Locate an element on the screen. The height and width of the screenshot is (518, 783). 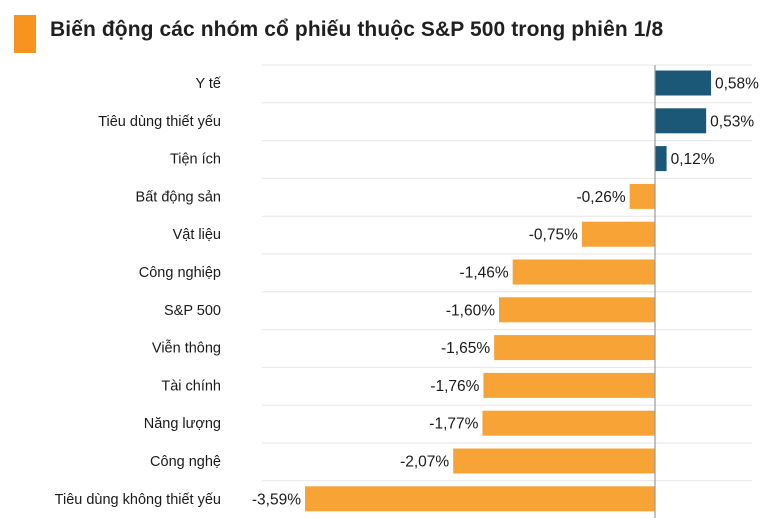
category-label: S&P 500 is located at coordinates (192, 311).